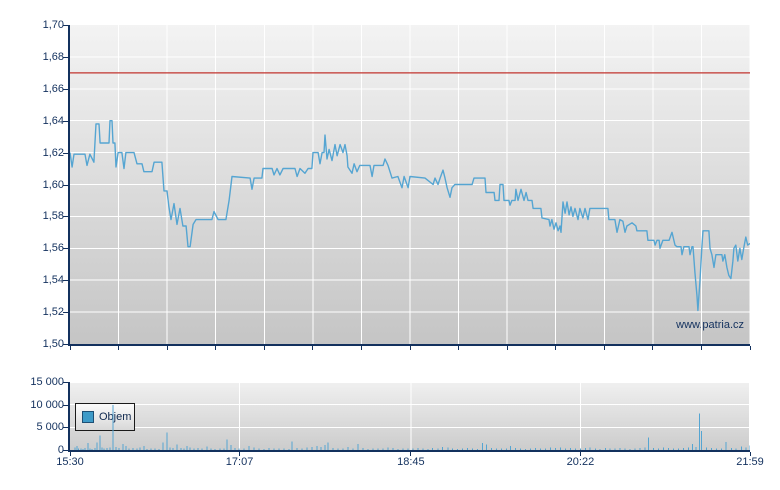  Describe the element at coordinates (53, 216) in the screenshot. I see `price-y-tick-label: 1,58` at that location.